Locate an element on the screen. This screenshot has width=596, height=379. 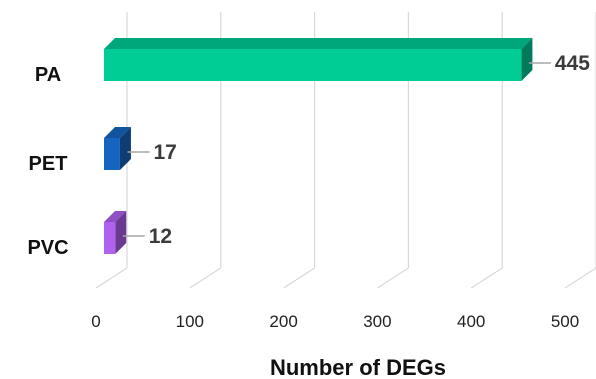
x-tick-label: 500 is located at coordinates (565, 321).